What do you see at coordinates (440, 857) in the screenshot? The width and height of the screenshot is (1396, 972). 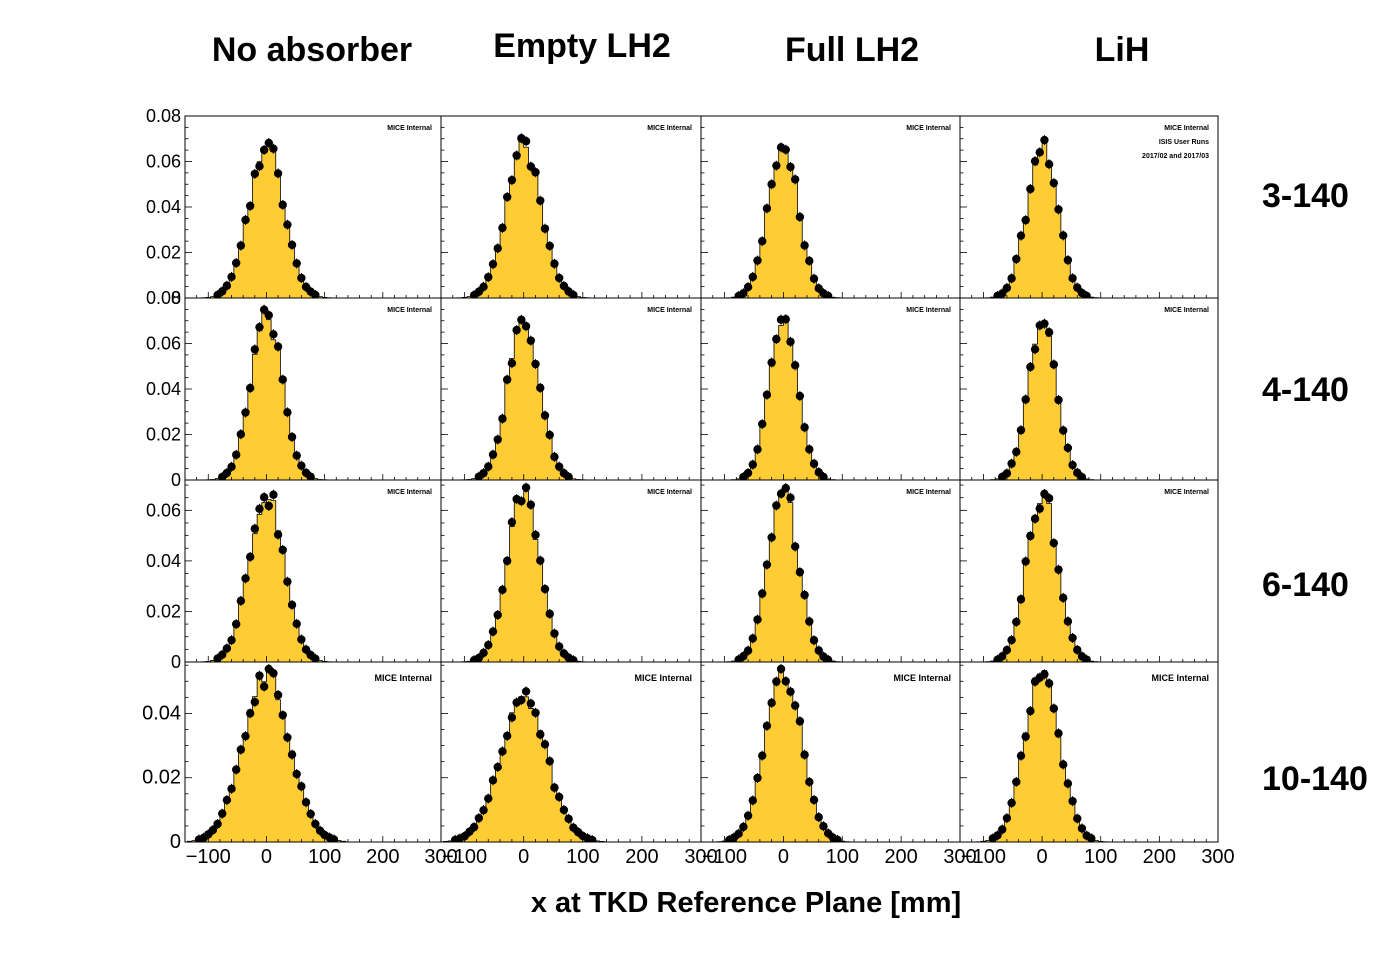 I see `x-tick-label: 300` at bounding box center [440, 857].